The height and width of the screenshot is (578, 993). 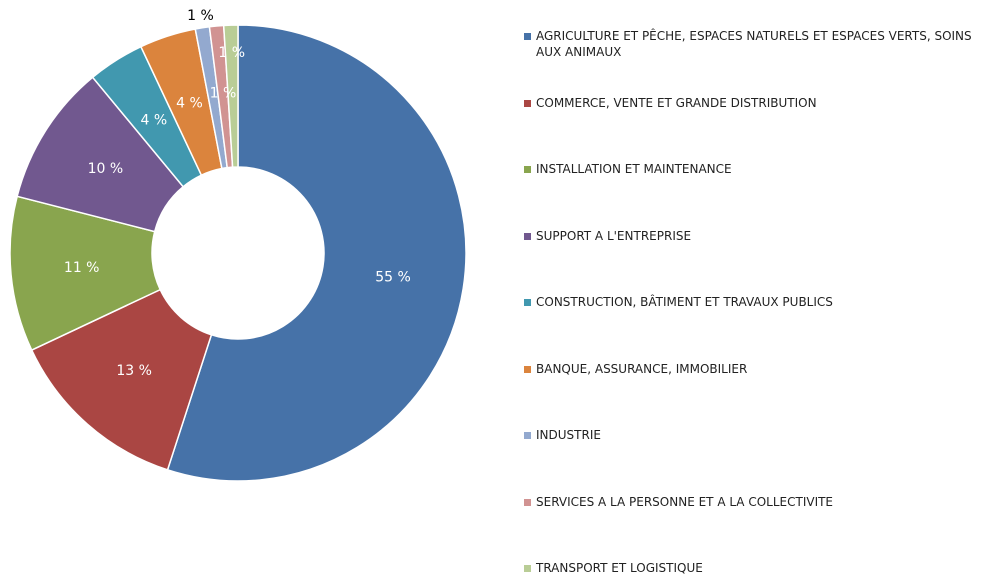 I want to click on legend-label: BANQUE, ASSURANCE, IMMOBILIER, so click(x=642, y=368).